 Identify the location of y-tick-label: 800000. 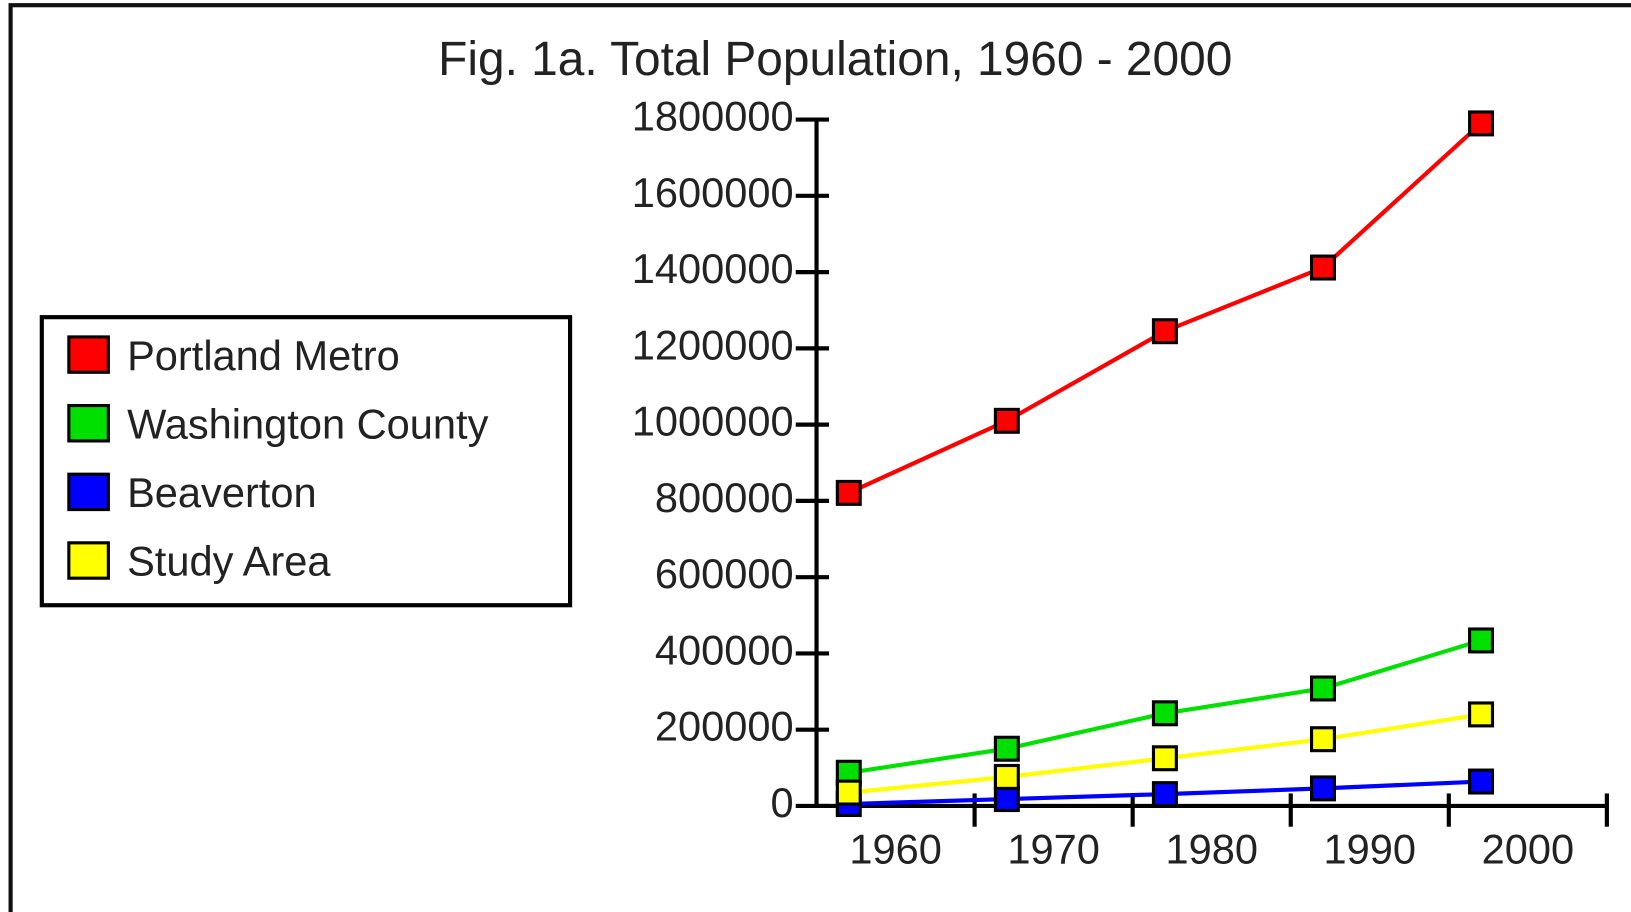
(724, 497).